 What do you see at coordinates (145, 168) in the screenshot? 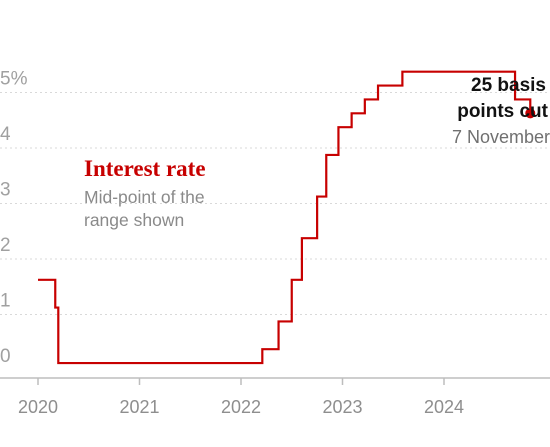
I see `chart-title: Interest rate` at bounding box center [145, 168].